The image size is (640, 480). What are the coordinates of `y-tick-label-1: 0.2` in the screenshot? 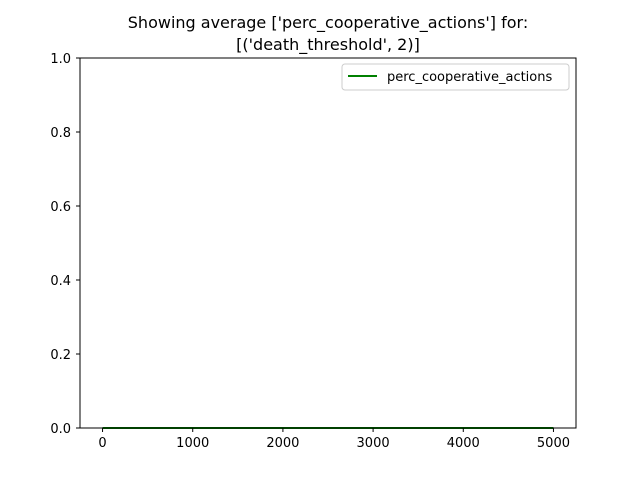 It's located at (60, 355).